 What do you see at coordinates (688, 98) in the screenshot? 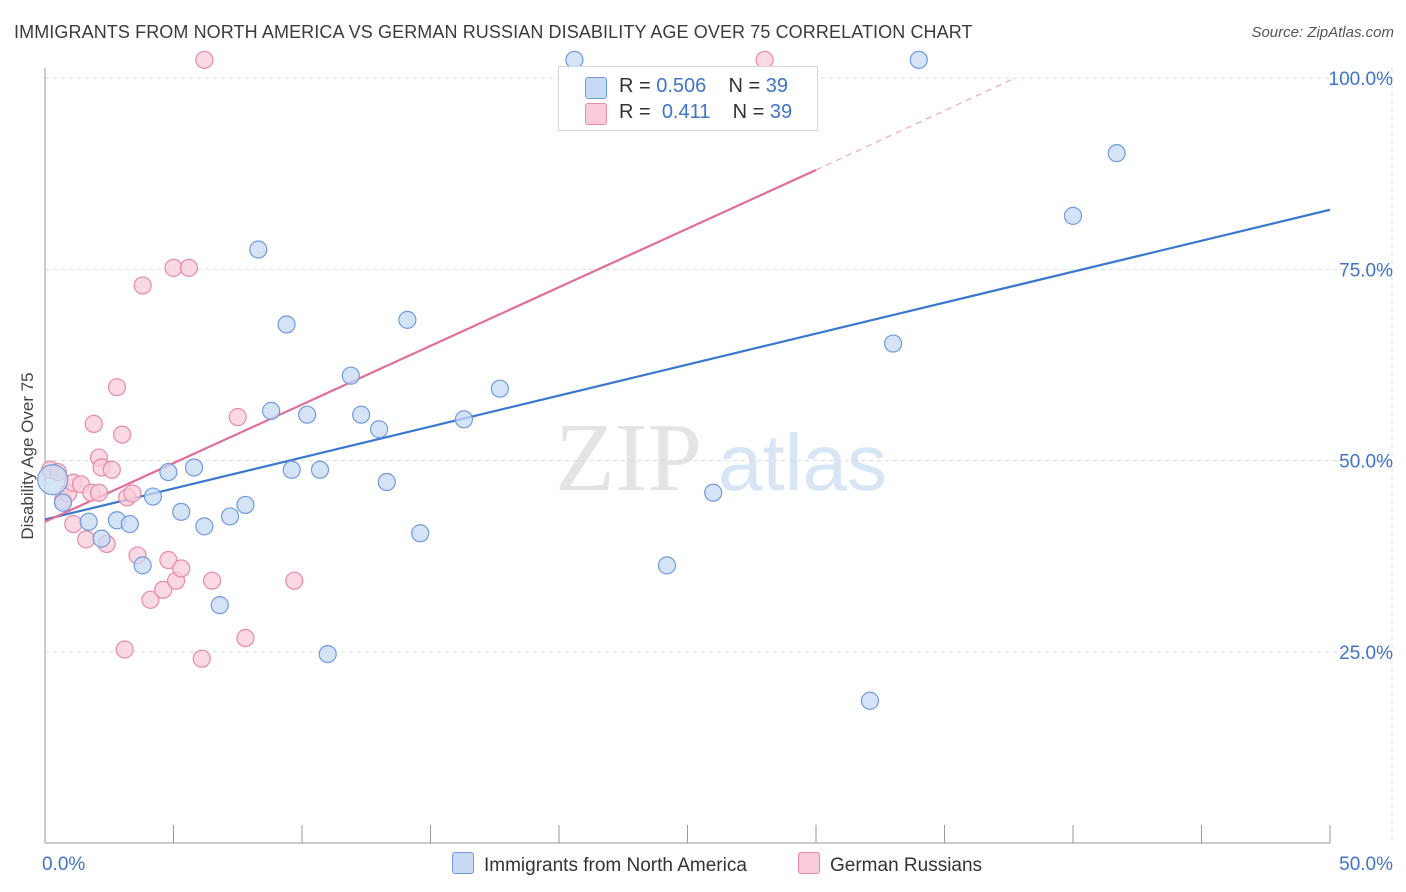
I see `correlation-legend: R = 0.506 N = 39 R = 0.411 N = 39` at bounding box center [688, 98].